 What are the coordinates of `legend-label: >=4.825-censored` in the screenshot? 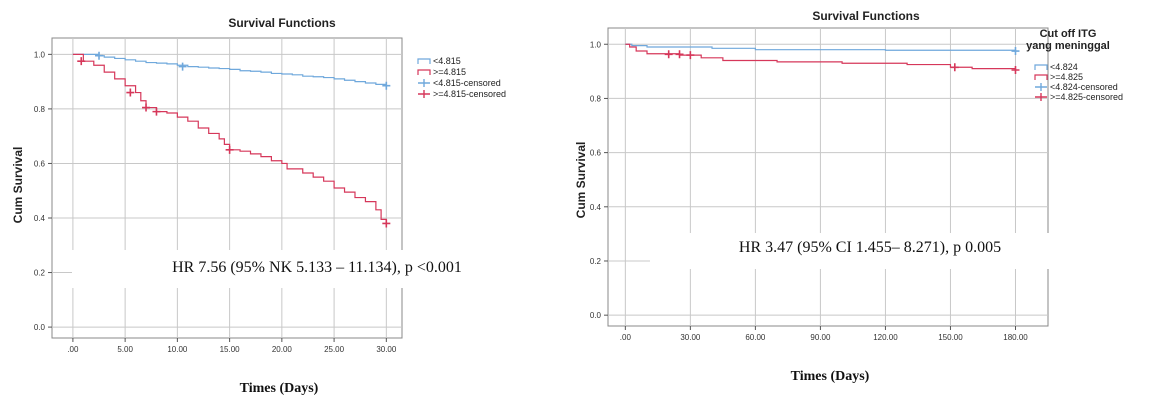 It's located at (1086, 97).